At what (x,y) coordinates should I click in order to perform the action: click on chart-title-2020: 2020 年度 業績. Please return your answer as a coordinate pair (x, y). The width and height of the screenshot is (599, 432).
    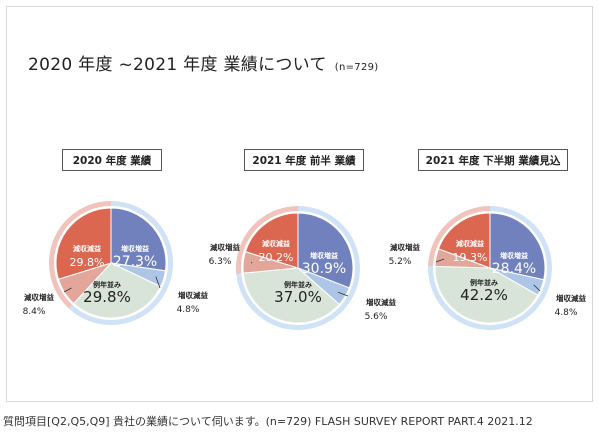
    Looking at the image, I should click on (112, 160).